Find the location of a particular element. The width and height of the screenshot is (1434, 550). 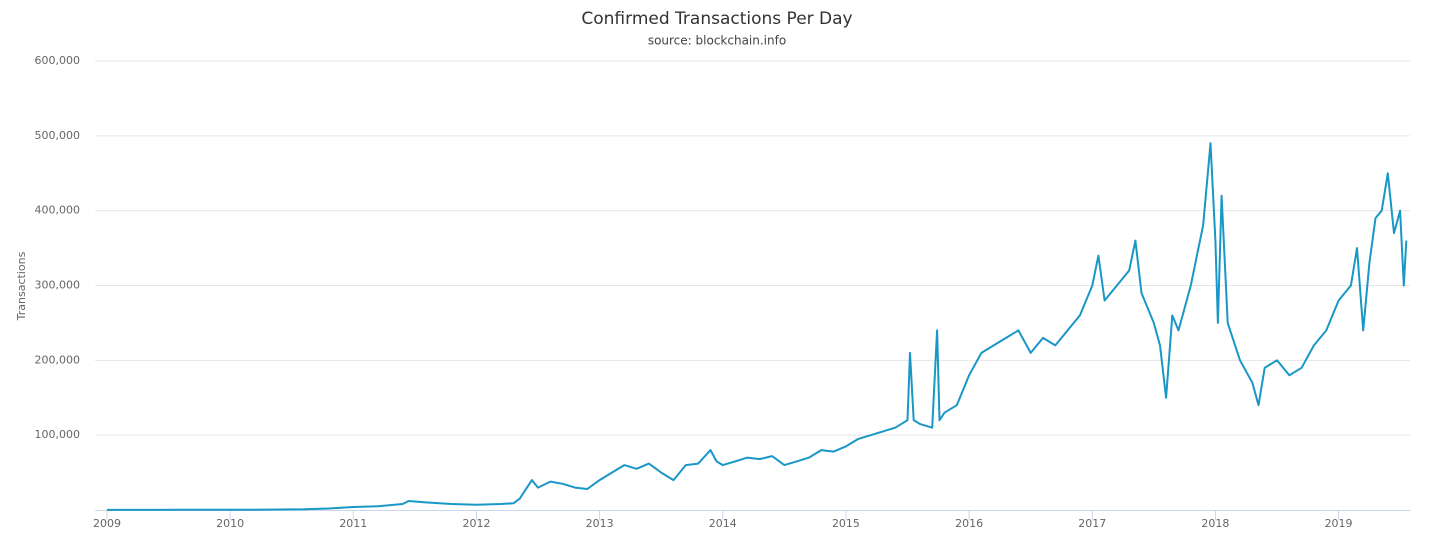

x-tick-label: 2018 is located at coordinates (1215, 523).